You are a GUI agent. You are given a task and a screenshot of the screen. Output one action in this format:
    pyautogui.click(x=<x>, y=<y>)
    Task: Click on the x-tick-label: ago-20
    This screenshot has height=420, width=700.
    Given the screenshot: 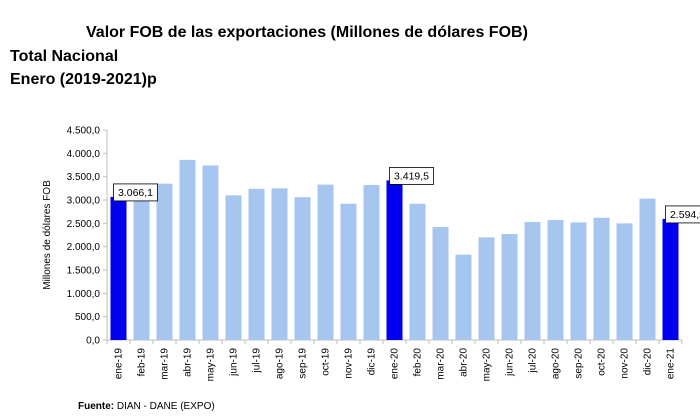 What is the action you would take?
    pyautogui.click(x=556, y=364)
    